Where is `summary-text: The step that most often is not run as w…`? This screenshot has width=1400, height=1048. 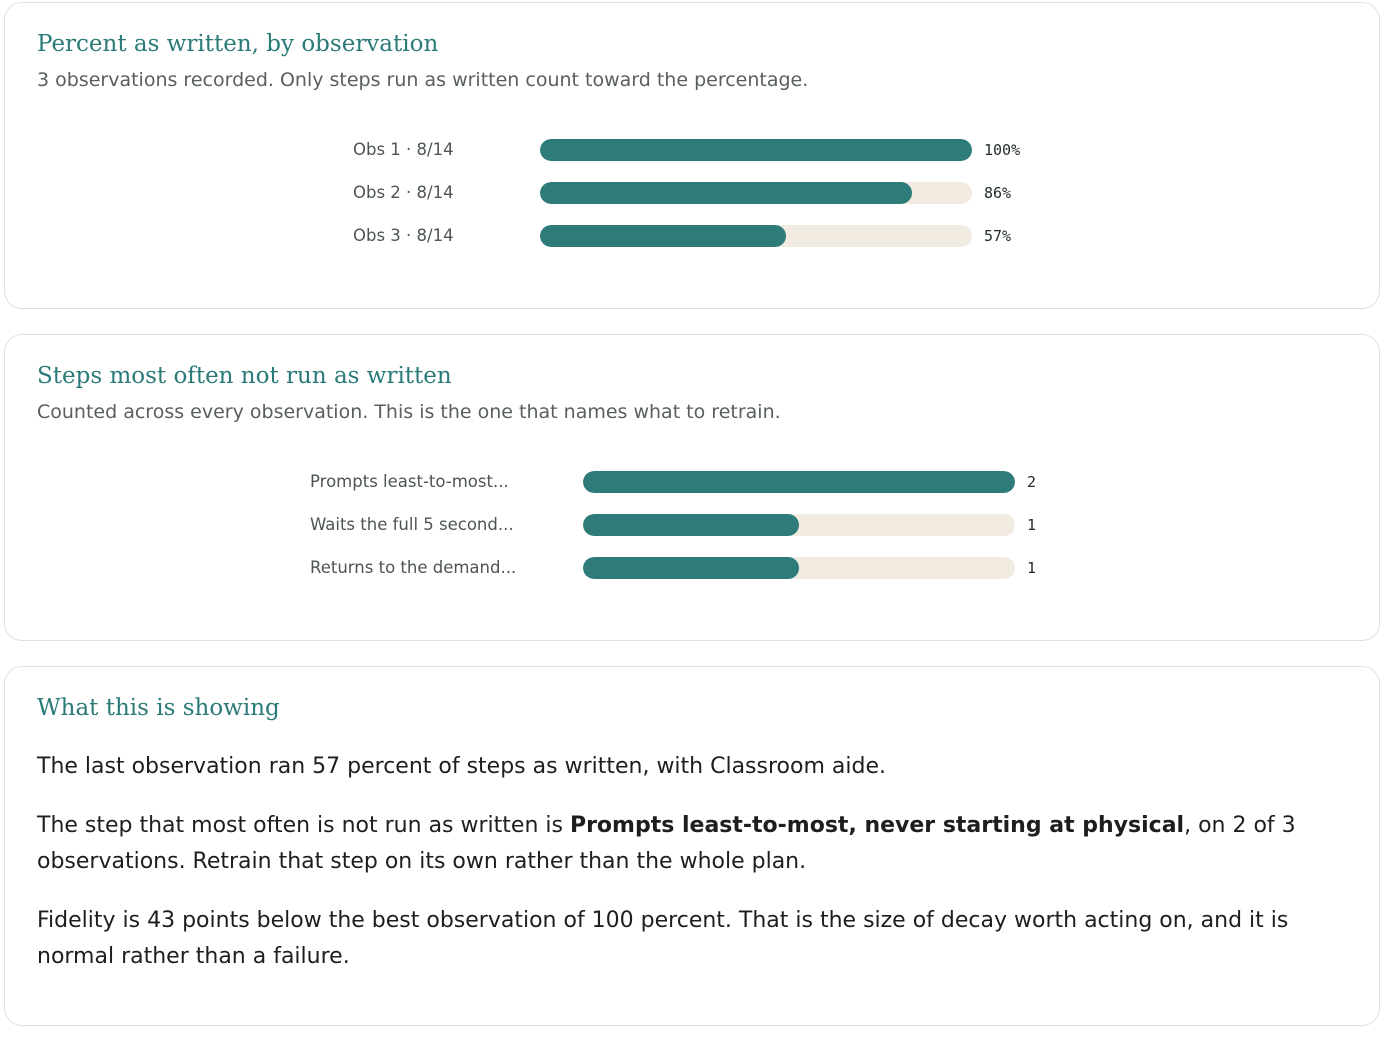 summary-text: The step that most often is not run as w… is located at coordinates (303, 825).